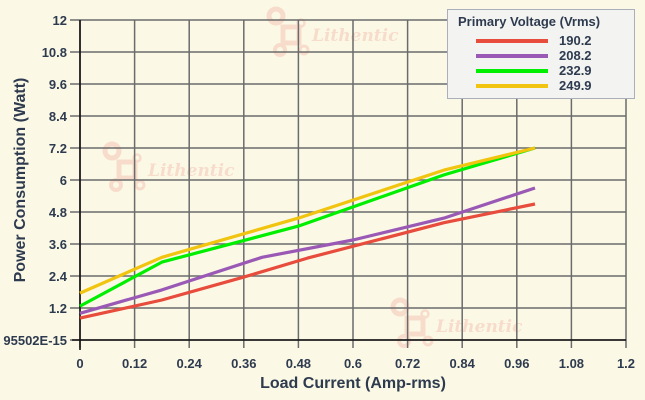 The height and width of the screenshot is (400, 645). What do you see at coordinates (58, 116) in the screenshot?
I see `y-tick-label: 8.4` at bounding box center [58, 116].